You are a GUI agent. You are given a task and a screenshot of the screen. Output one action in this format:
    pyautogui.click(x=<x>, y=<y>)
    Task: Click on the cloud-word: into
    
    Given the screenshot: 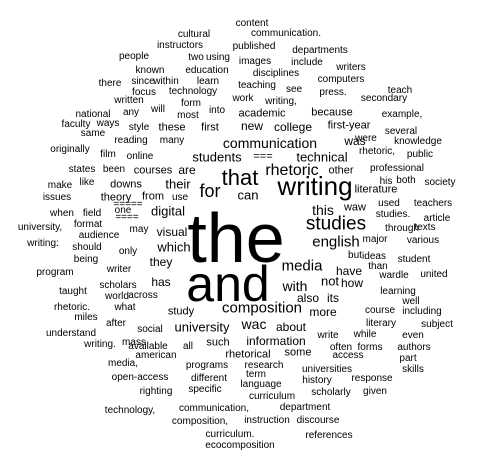 What is the action you would take?
    pyautogui.click(x=217, y=110)
    